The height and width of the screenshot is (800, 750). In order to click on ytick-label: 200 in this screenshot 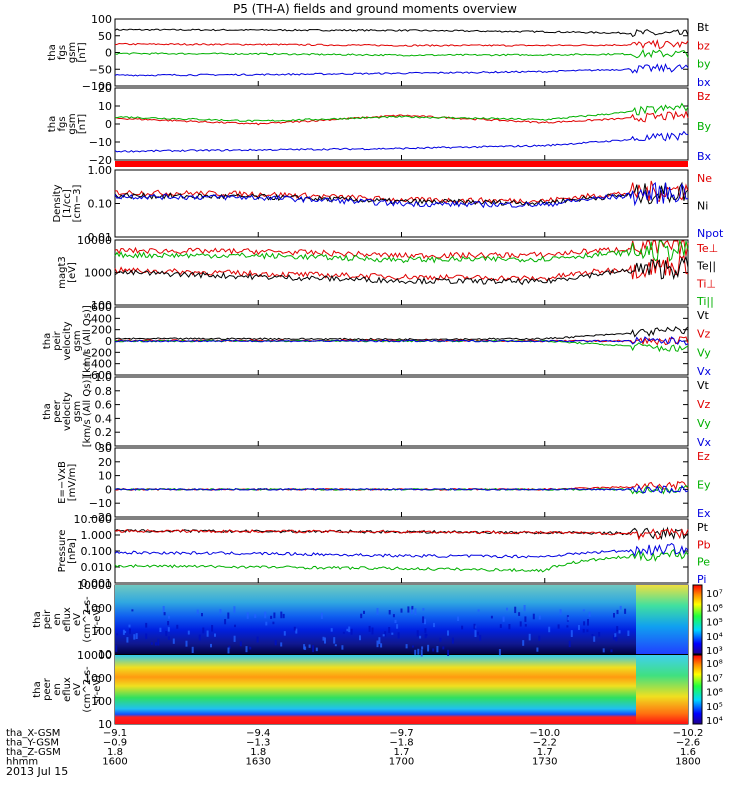, I will do `click(101, 330)`.